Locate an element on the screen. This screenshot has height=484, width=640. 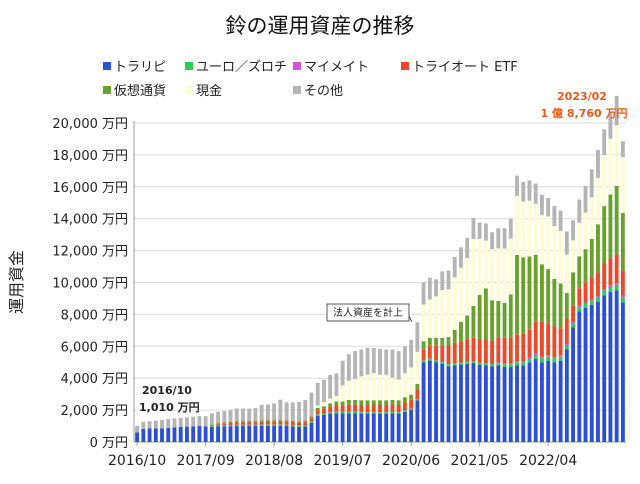
legend-swatch is located at coordinates (107, 90).